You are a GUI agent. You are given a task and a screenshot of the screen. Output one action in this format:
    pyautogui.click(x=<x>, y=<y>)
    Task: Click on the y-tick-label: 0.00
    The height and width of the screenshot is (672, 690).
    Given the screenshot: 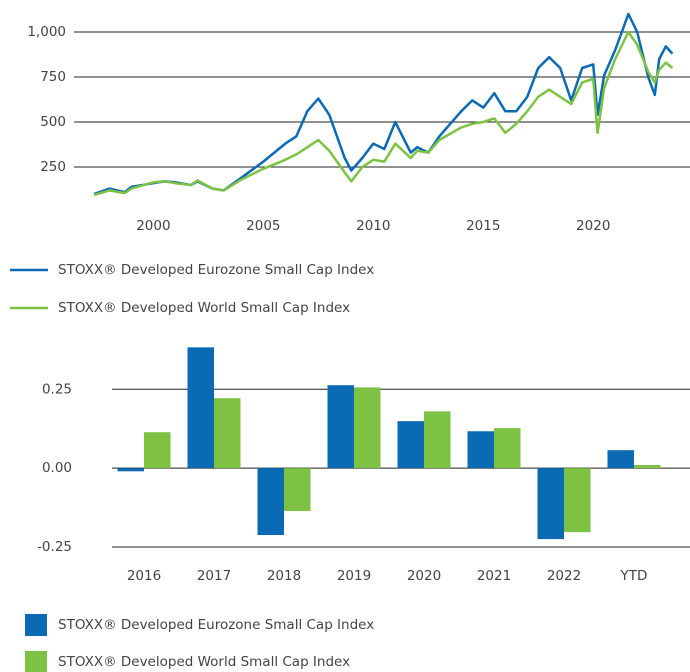 What is the action you would take?
    pyautogui.click(x=57, y=468)
    